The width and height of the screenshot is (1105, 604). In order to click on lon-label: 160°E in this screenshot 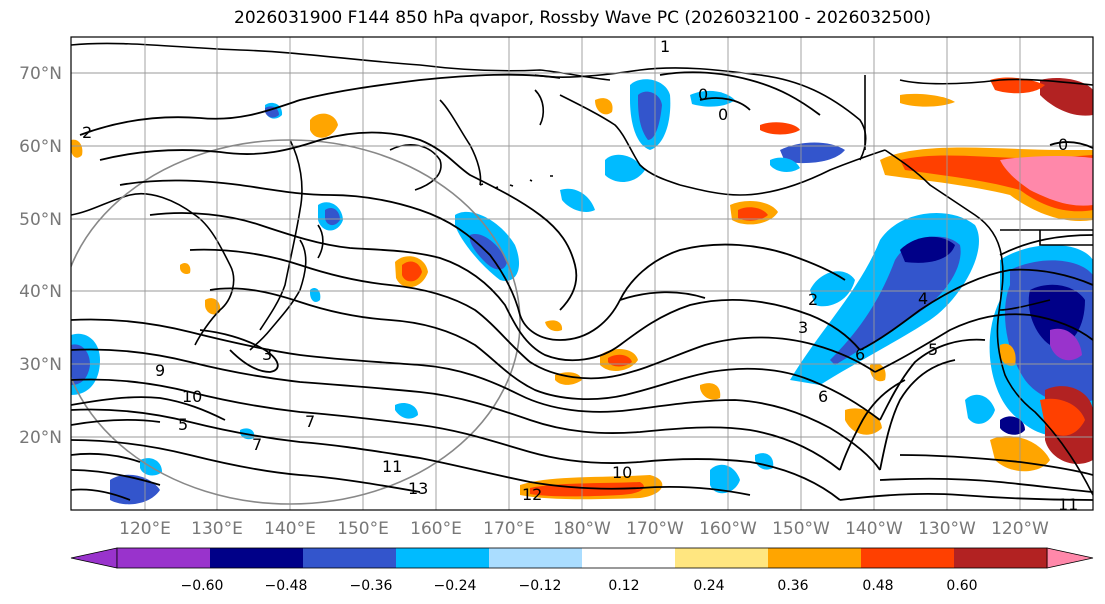, I will do `click(436, 529)`.